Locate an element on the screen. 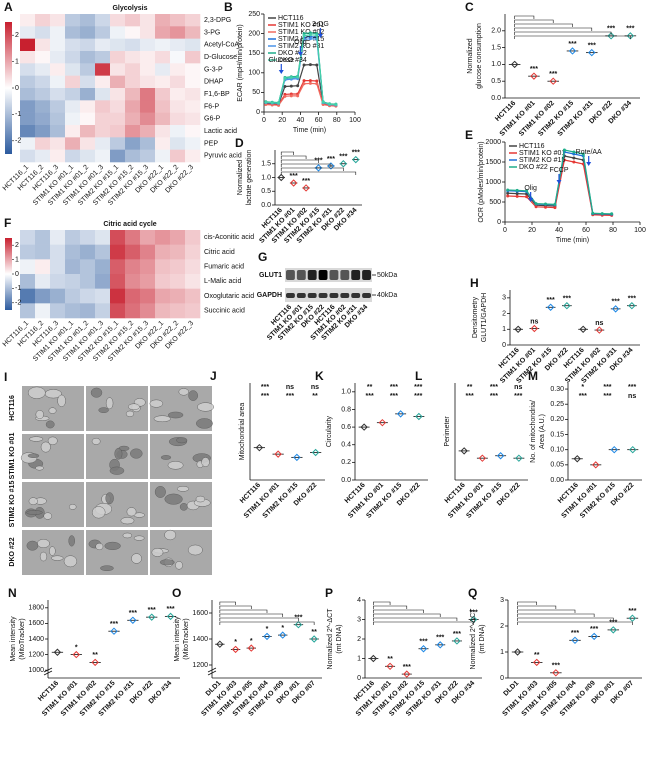 The image size is (650, 768). panel-label: I is located at coordinates (5, 377).